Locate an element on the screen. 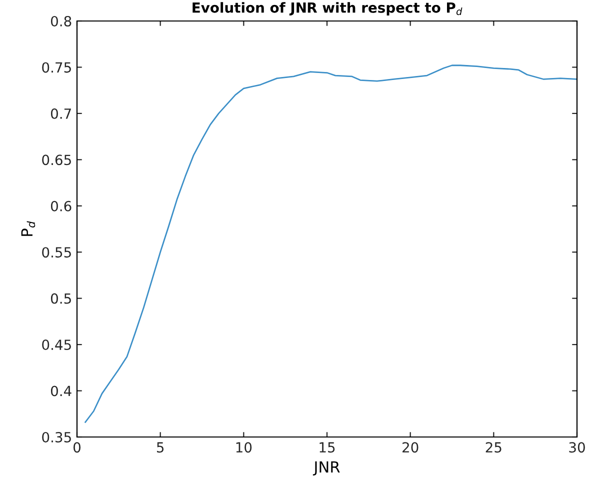  x-tick-label: 0 is located at coordinates (76, 447).